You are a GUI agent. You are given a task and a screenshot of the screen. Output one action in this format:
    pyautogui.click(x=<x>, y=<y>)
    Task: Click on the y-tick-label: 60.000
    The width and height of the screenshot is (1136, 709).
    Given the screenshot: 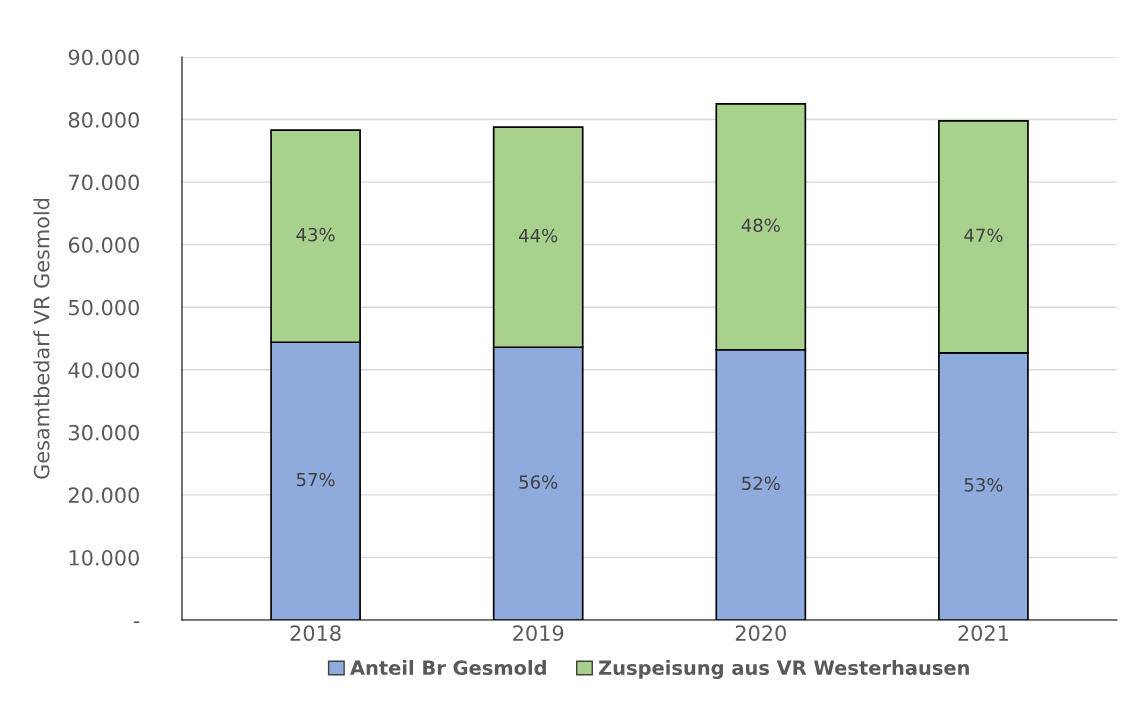 What is the action you would take?
    pyautogui.click(x=103, y=245)
    